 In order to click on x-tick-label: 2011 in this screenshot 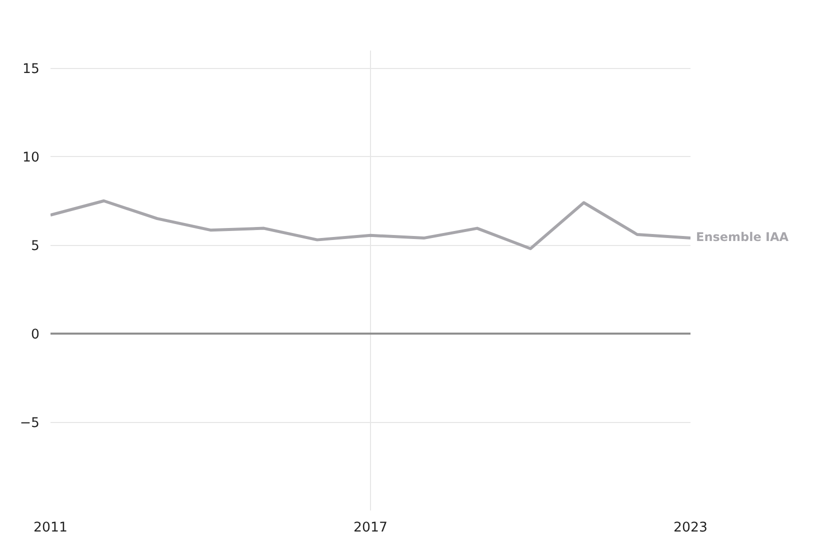, I will do `click(51, 528)`.